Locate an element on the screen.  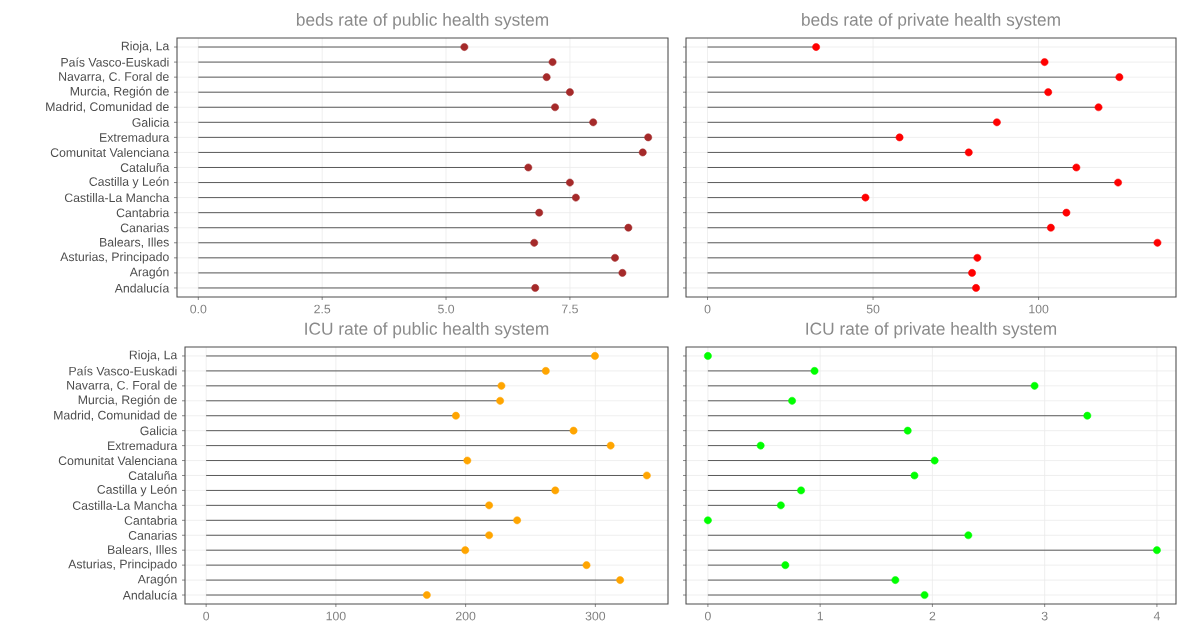
x-tick-label: 7.5 is located at coordinates (570, 309).